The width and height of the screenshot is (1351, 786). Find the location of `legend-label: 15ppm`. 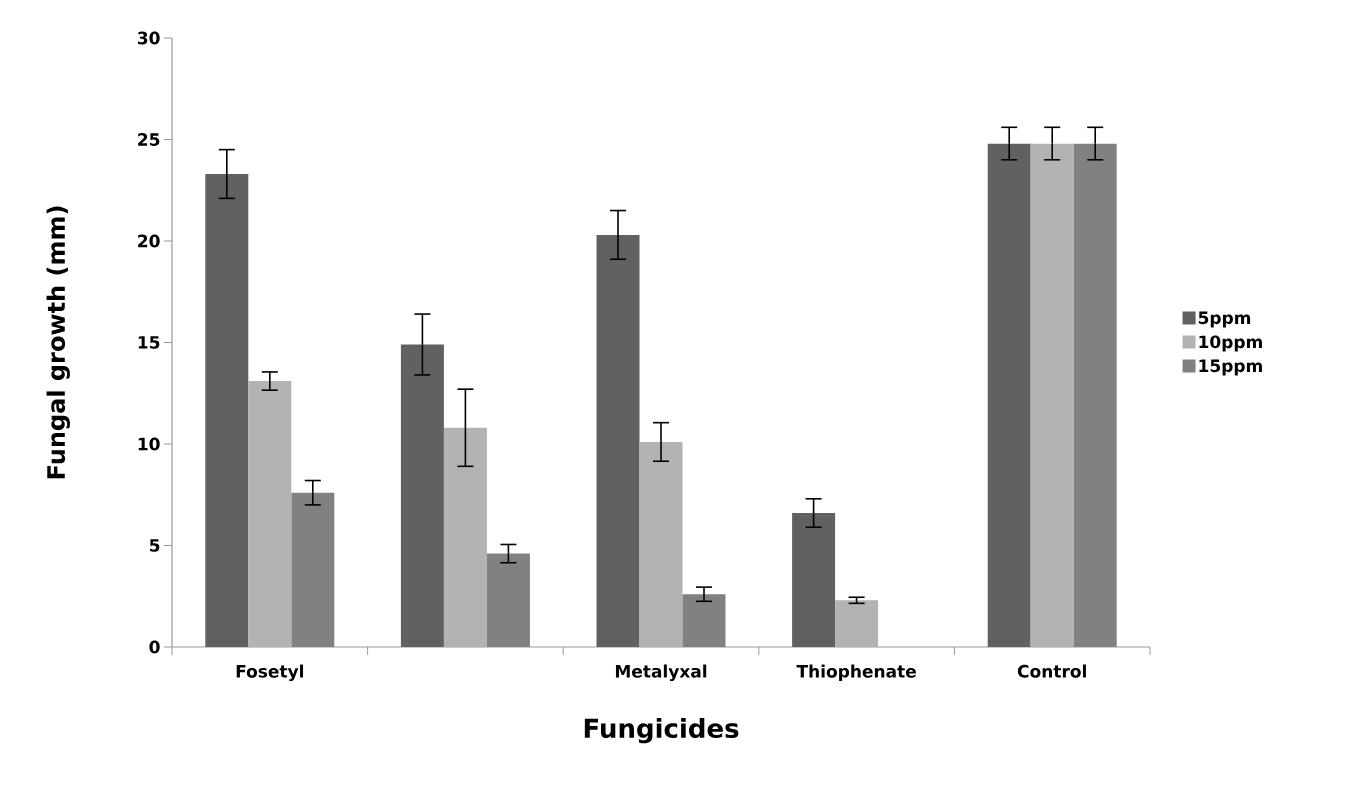

legend-label: 15ppm is located at coordinates (1230, 367).